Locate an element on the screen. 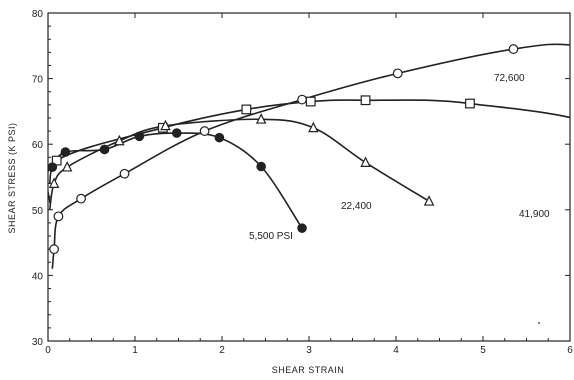 The height and width of the screenshot is (380, 574). y-axis-title: SHEAR STRESS (K PSI) is located at coordinates (12, 177).